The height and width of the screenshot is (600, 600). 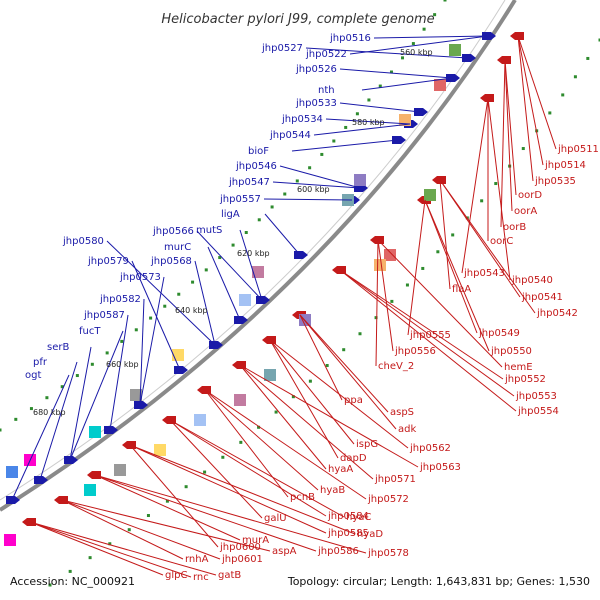 I want to click on forward-gene-label: jhp0580, so click(x=83, y=241).